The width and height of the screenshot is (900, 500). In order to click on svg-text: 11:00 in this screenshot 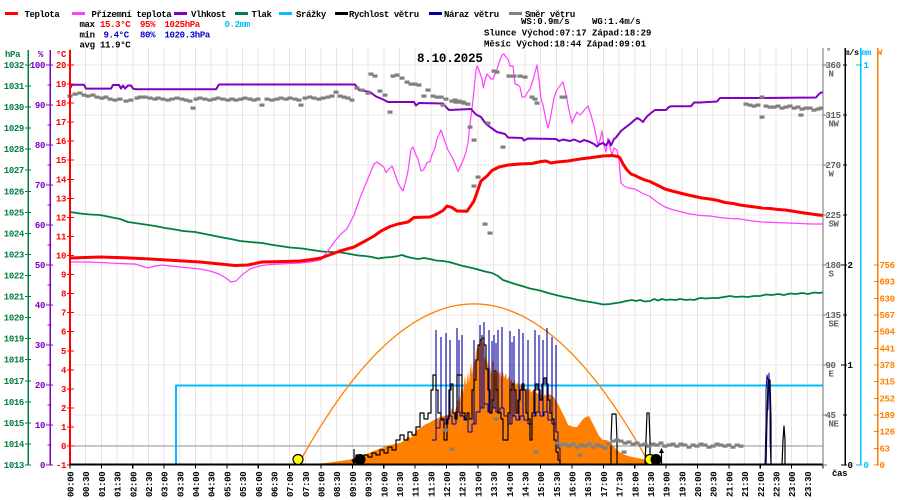, I will do `click(417, 484)`.